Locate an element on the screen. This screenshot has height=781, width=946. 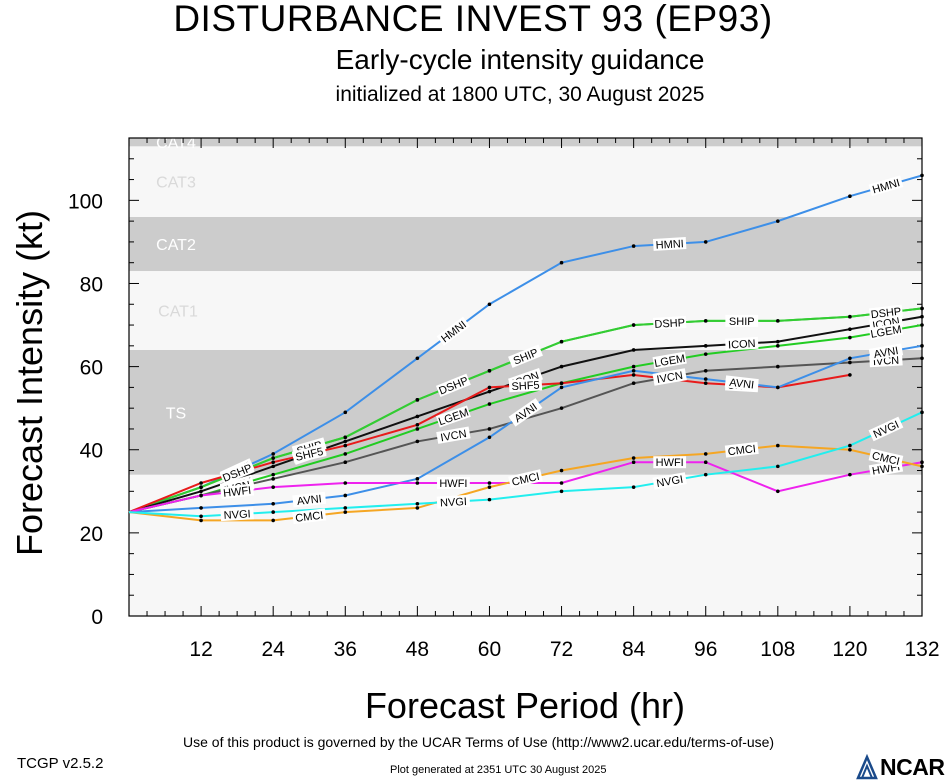
series-label-nvgi: NVGI is located at coordinates (237, 514).